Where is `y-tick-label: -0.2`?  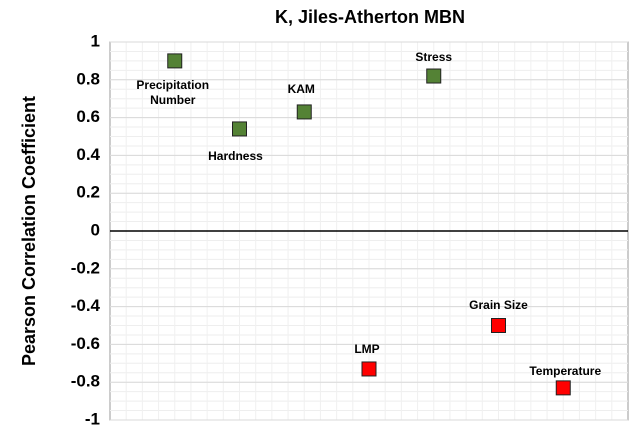 y-tick-label: -0.2 is located at coordinates (85, 267).